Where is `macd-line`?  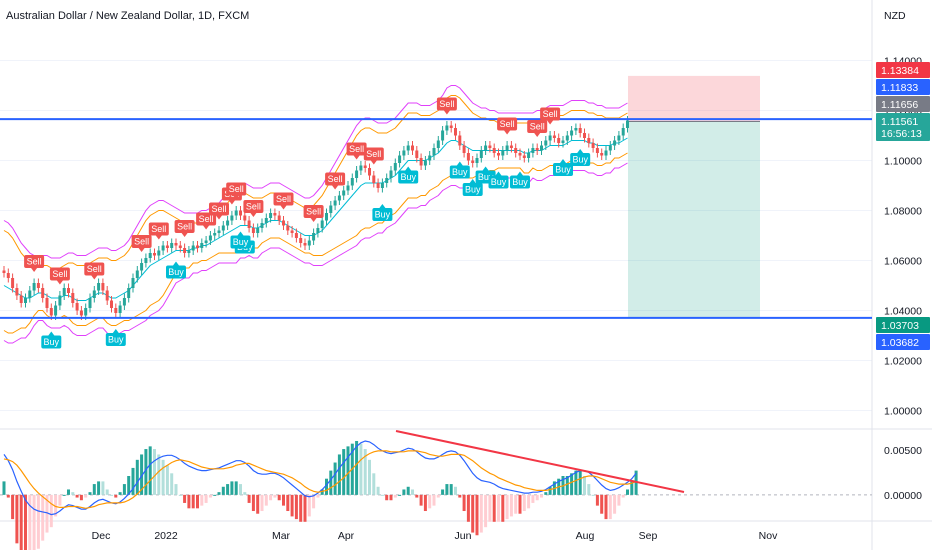
macd-line is located at coordinates (320, 478).